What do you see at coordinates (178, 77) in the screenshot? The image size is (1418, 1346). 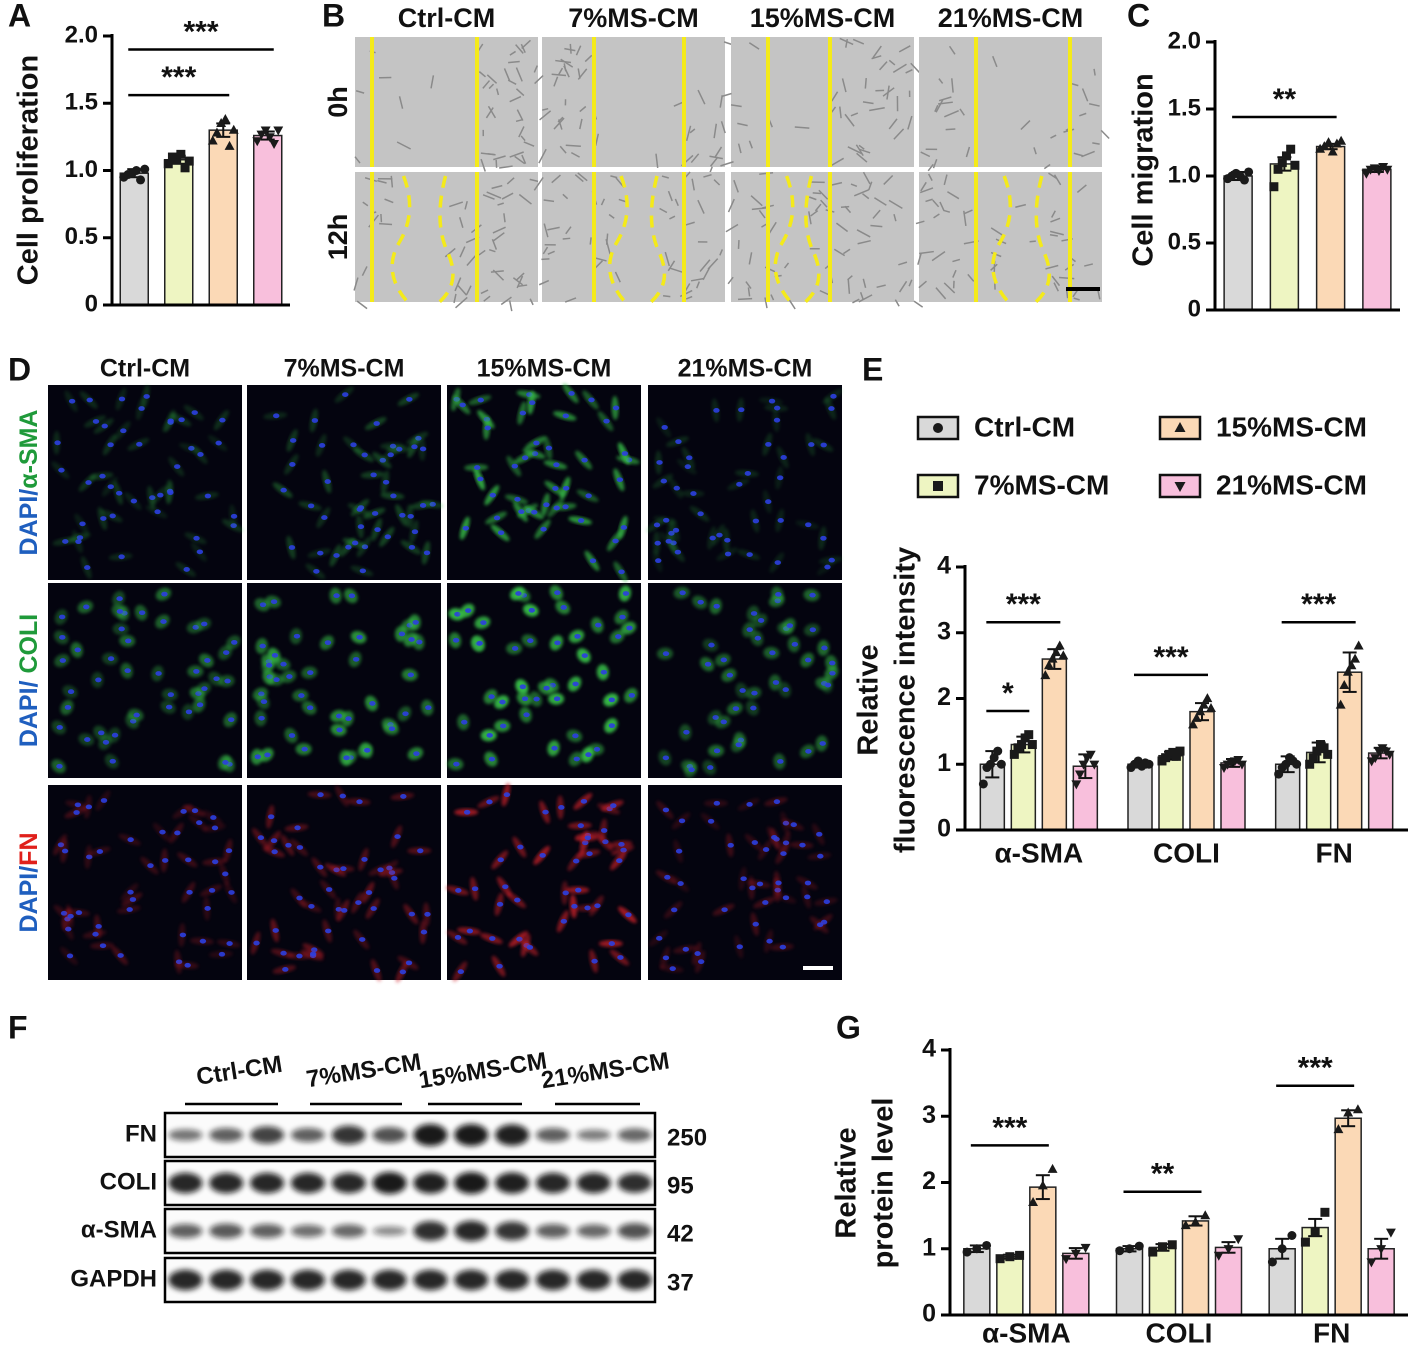 I see `significance-label: ***` at bounding box center [178, 77].